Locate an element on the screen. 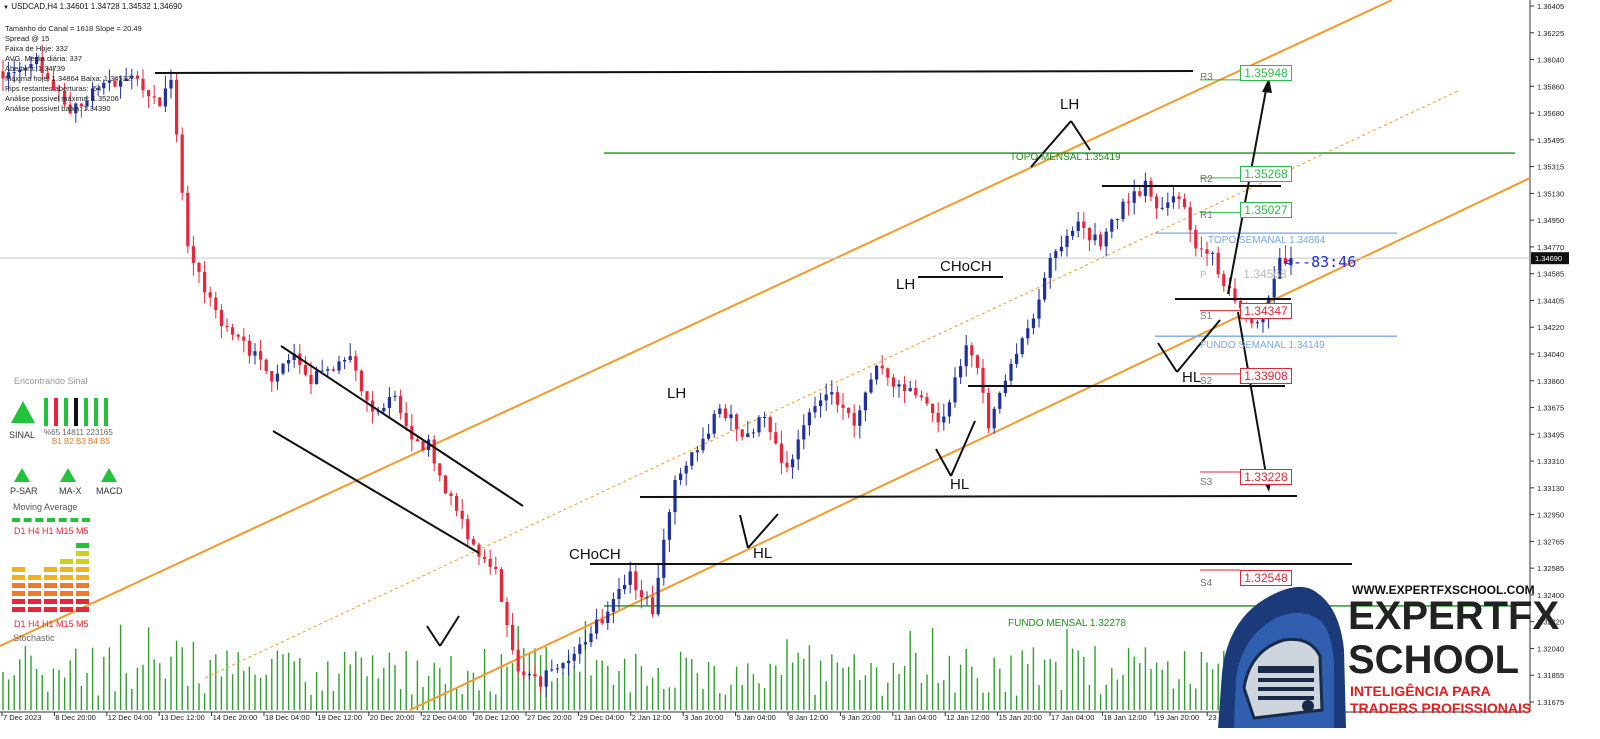 This screenshot has width=1600, height=739. price-tick-label: 1.32400 is located at coordinates (1550, 595).